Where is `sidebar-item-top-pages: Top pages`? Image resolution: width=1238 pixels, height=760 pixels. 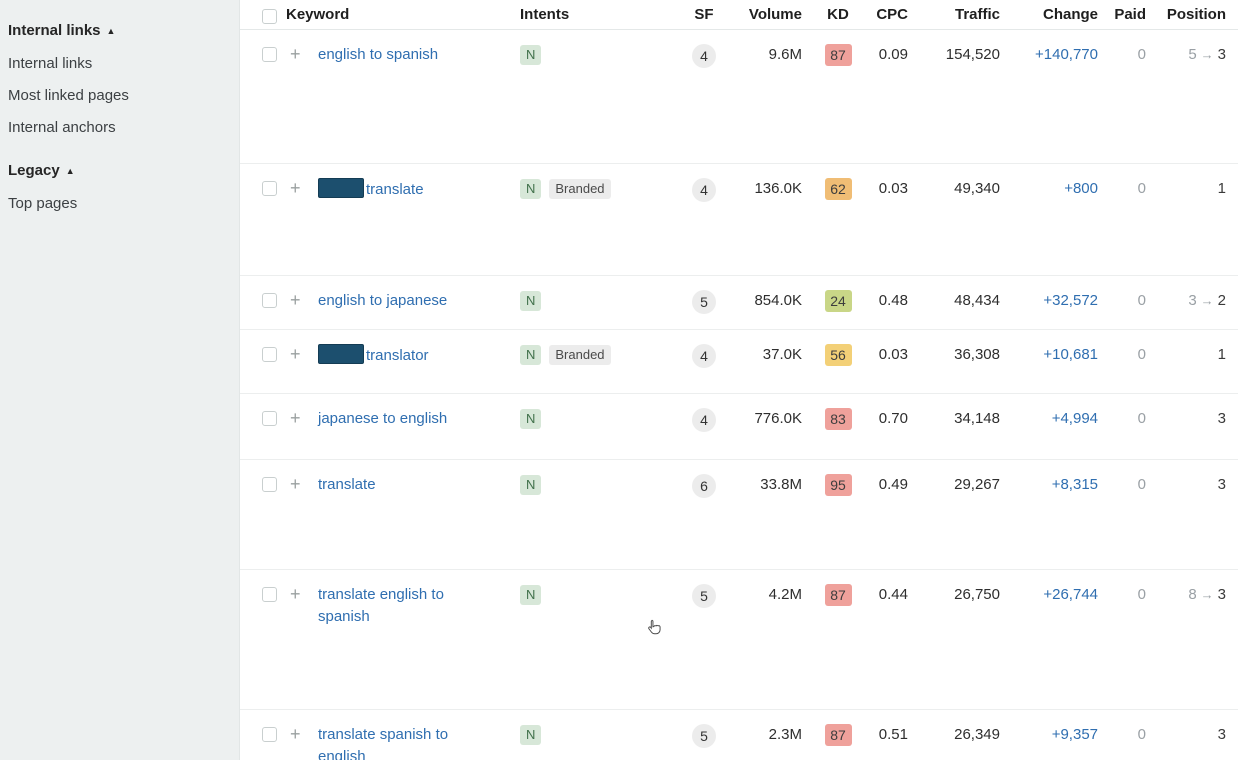 sidebar-item-top-pages: Top pages is located at coordinates (43, 203).